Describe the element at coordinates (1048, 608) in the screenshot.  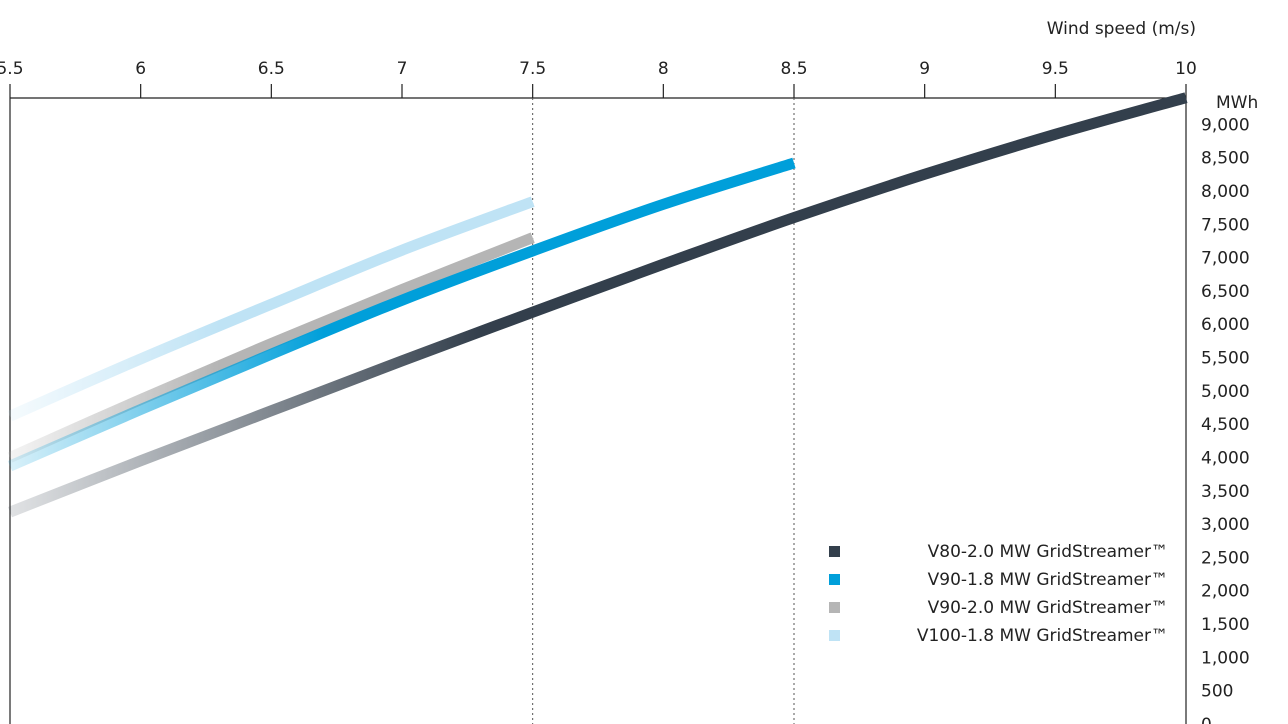
I see `legend-label: V90-2.0 MW GridStreamer™` at that location.